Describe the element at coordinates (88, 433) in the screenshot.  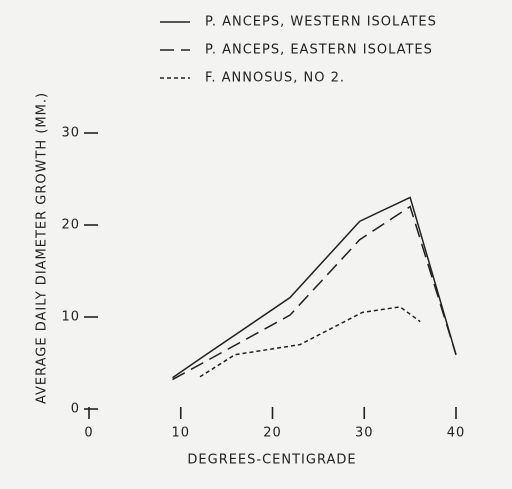
I see `x-tick-label: 0` at that location.